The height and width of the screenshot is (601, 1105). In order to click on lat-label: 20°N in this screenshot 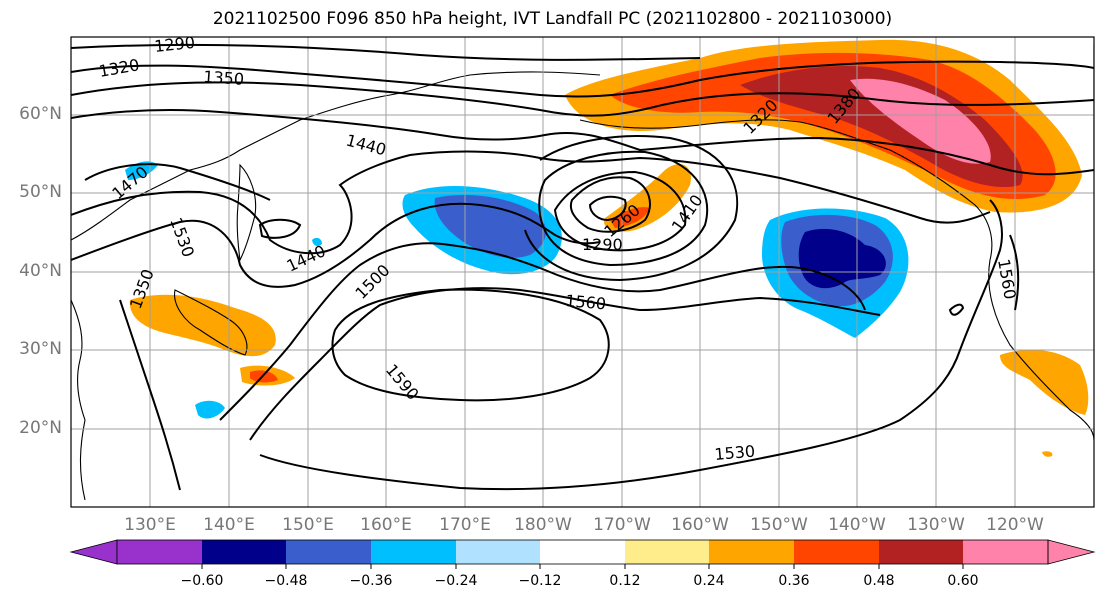, I will do `click(40, 428)`.